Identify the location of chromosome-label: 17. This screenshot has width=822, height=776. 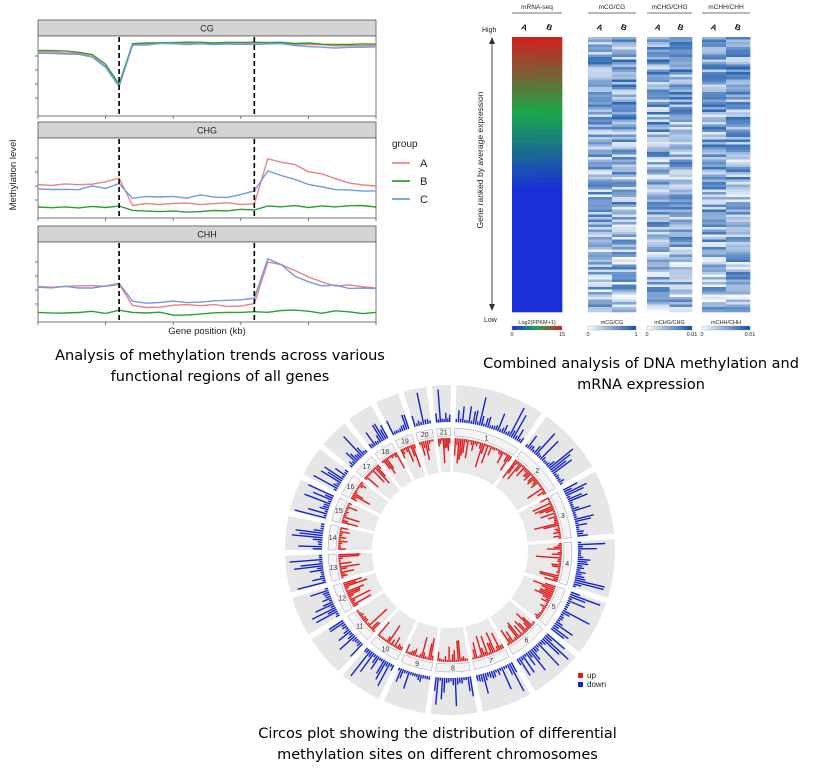
(367, 467).